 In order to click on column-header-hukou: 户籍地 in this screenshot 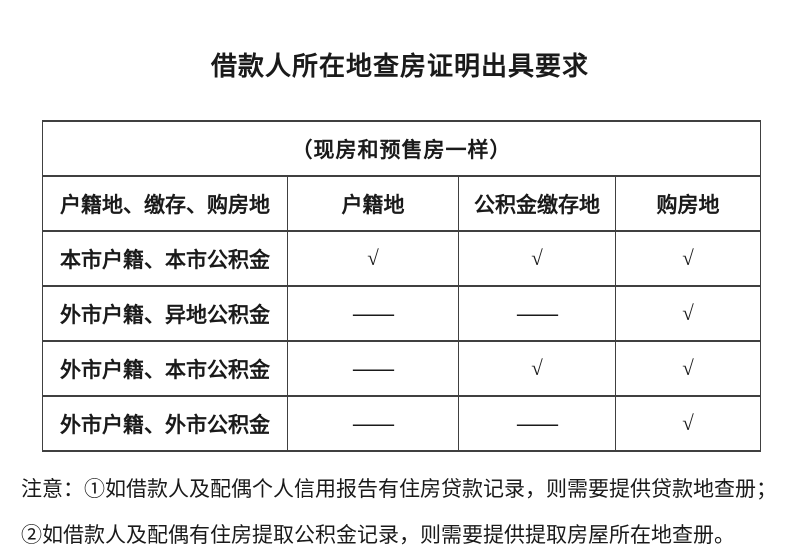, I will do `click(373, 203)`.